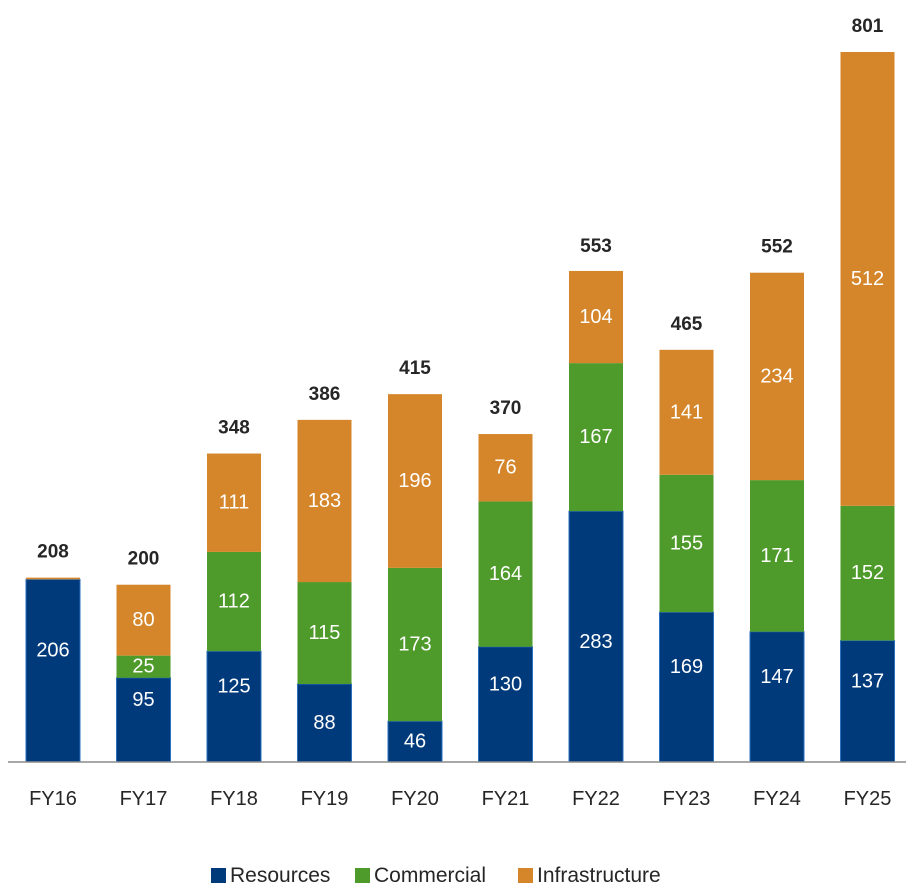  I want to click on data-label-resources-fy24: 147, so click(776, 677).